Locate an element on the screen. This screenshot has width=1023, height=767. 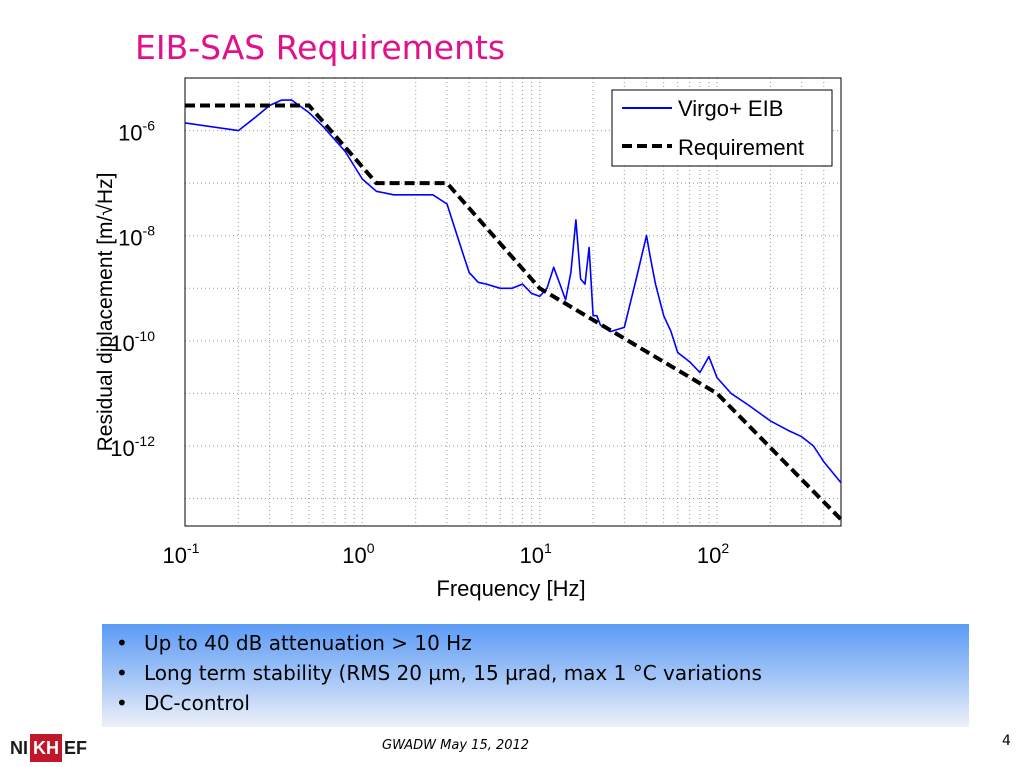
x-axis-label: Frequency [Hz] is located at coordinates (510, 588).